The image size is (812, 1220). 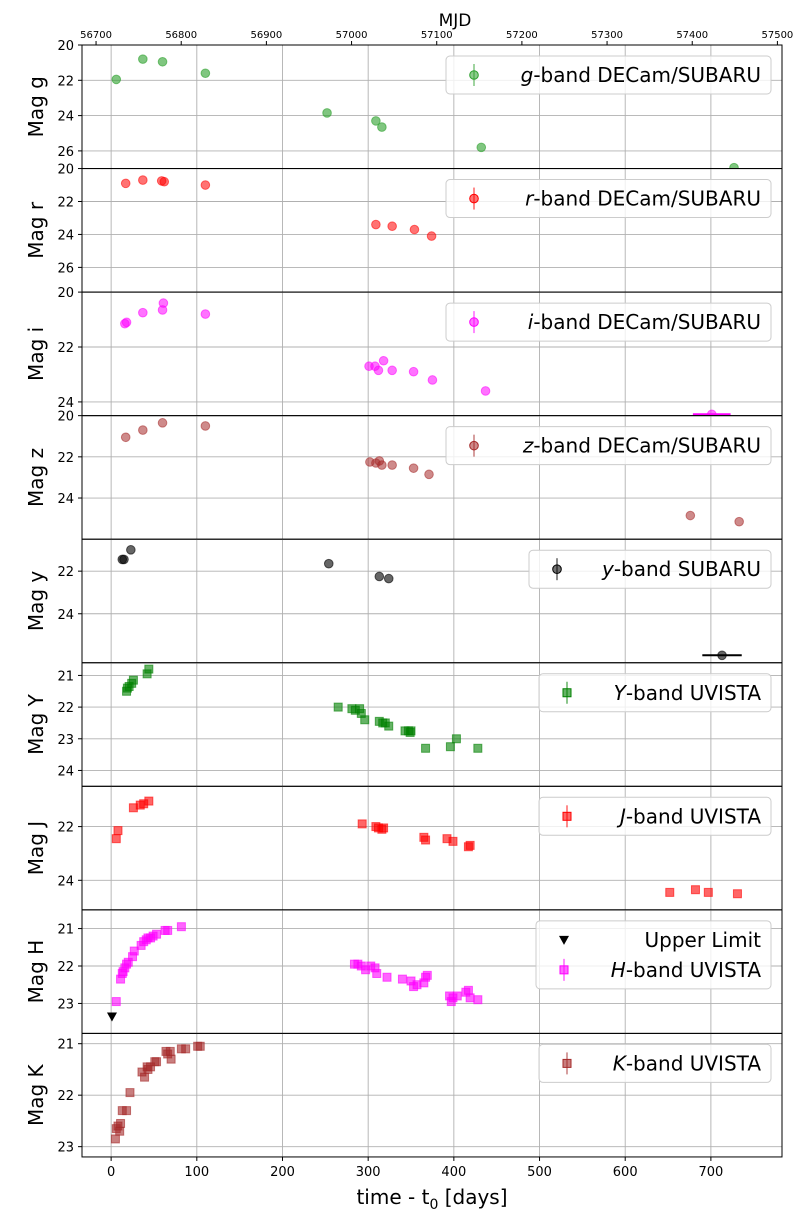 I want to click on legend-band: H, so click(x=618, y=970).